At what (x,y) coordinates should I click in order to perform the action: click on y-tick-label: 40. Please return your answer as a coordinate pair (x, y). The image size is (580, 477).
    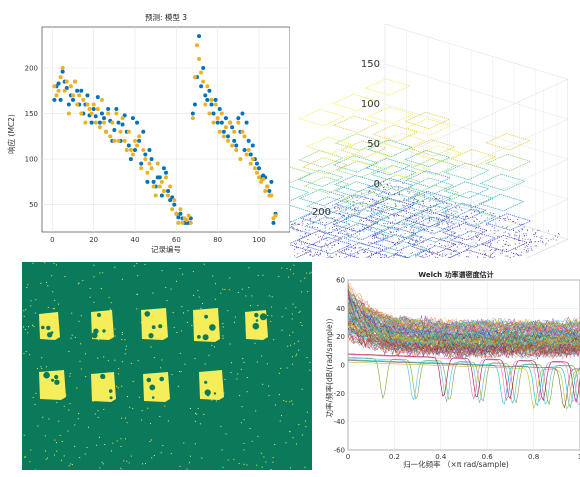
    Looking at the image, I should click on (340, 309).